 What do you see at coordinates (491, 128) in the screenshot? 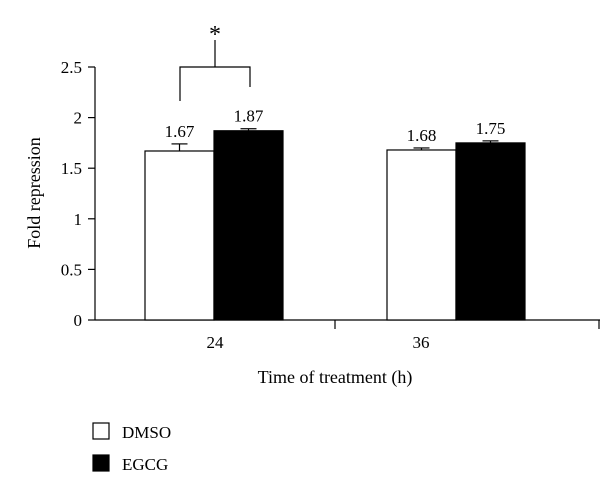
I see `data-label: 1.75` at bounding box center [491, 128].